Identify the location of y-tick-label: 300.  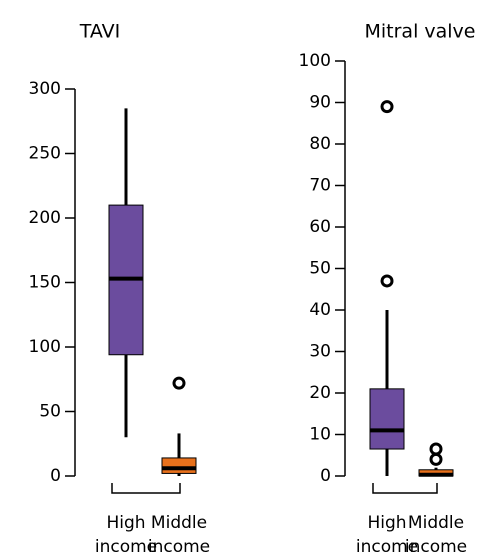
(45, 89).